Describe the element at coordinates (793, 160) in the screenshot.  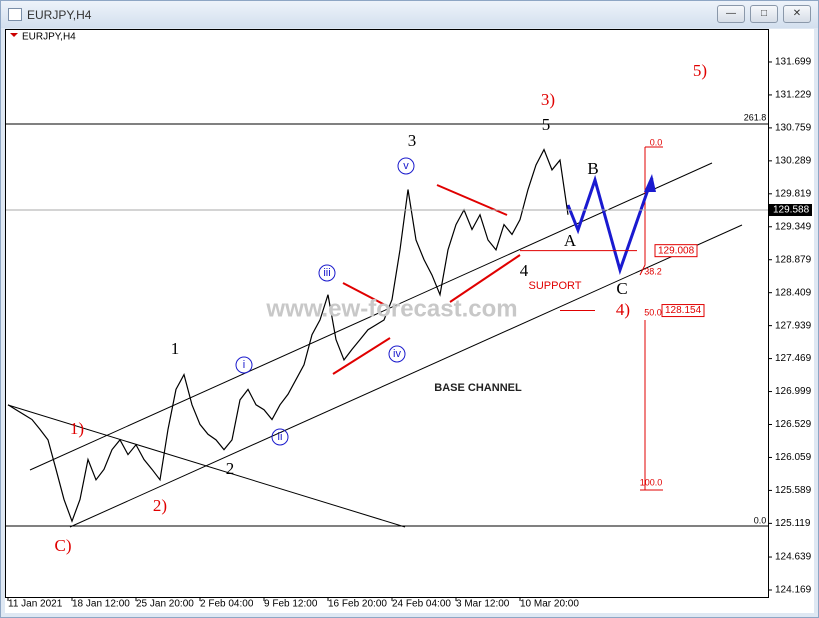
I see `y-tick-label: 130.289` at that location.